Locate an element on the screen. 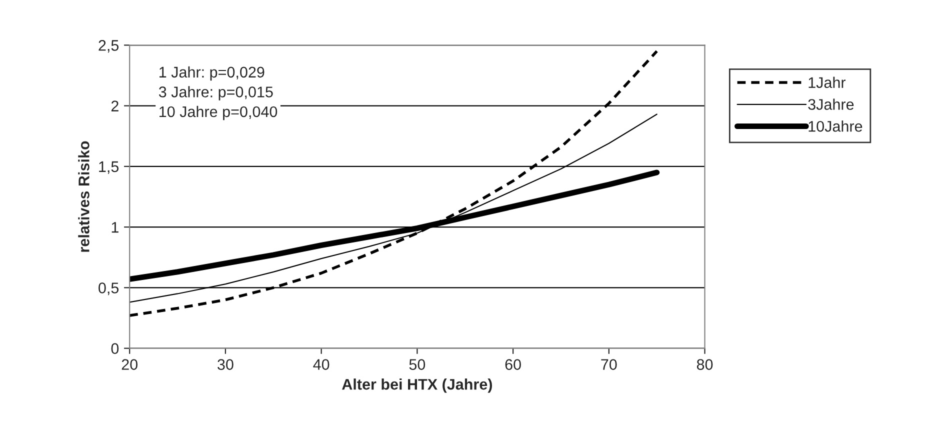 Image resolution: width=946 pixels, height=430 pixels. y-tick-label: 0,5 is located at coordinates (108, 289).